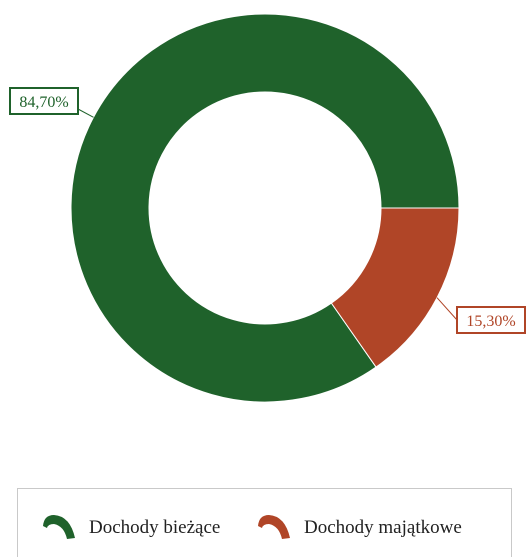  I want to click on legend-item-dochody-majatkowe: Dochody majątkowe, so click(358, 528).